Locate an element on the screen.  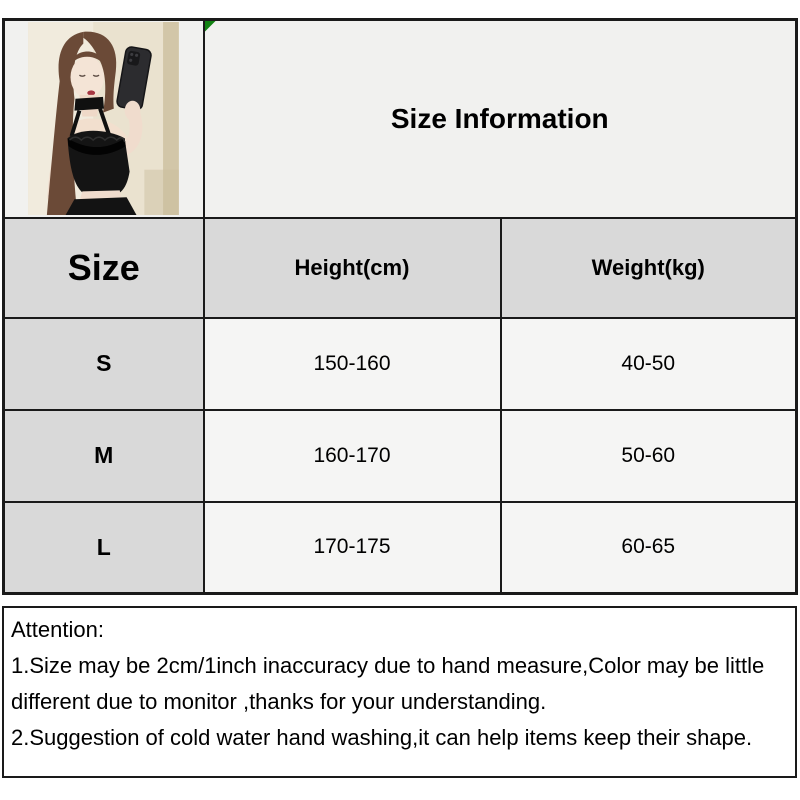
weight-cell-s: 40-50 is located at coordinates (648, 363).